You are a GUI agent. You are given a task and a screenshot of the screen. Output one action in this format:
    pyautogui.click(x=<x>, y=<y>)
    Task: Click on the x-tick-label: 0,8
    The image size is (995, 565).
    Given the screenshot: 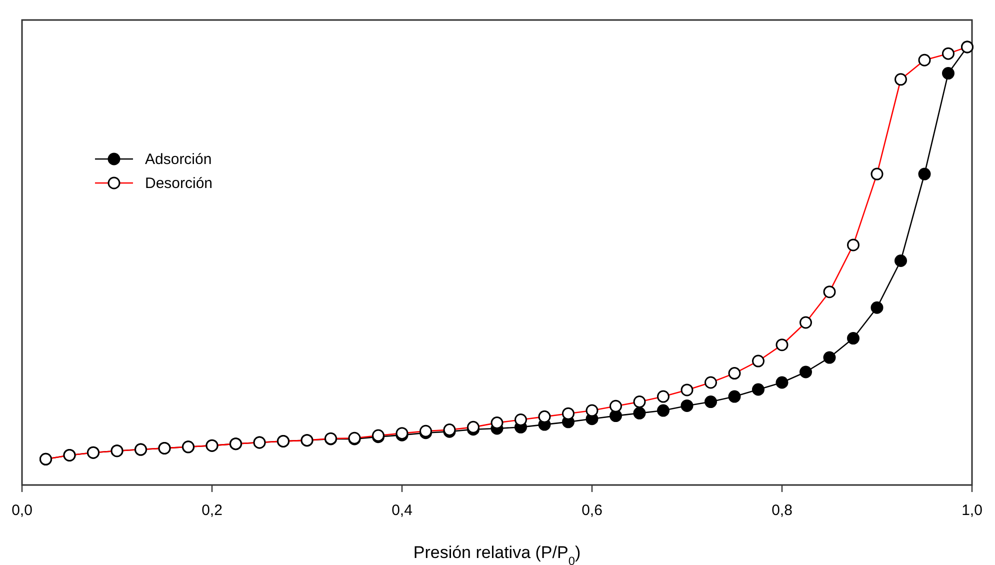 What is the action you would take?
    pyautogui.click(x=782, y=510)
    